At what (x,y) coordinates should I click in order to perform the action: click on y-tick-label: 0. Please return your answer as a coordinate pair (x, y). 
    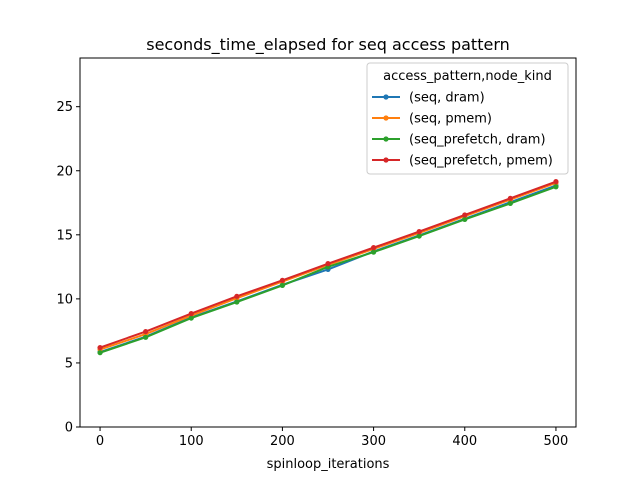
    Looking at the image, I should click on (69, 428).